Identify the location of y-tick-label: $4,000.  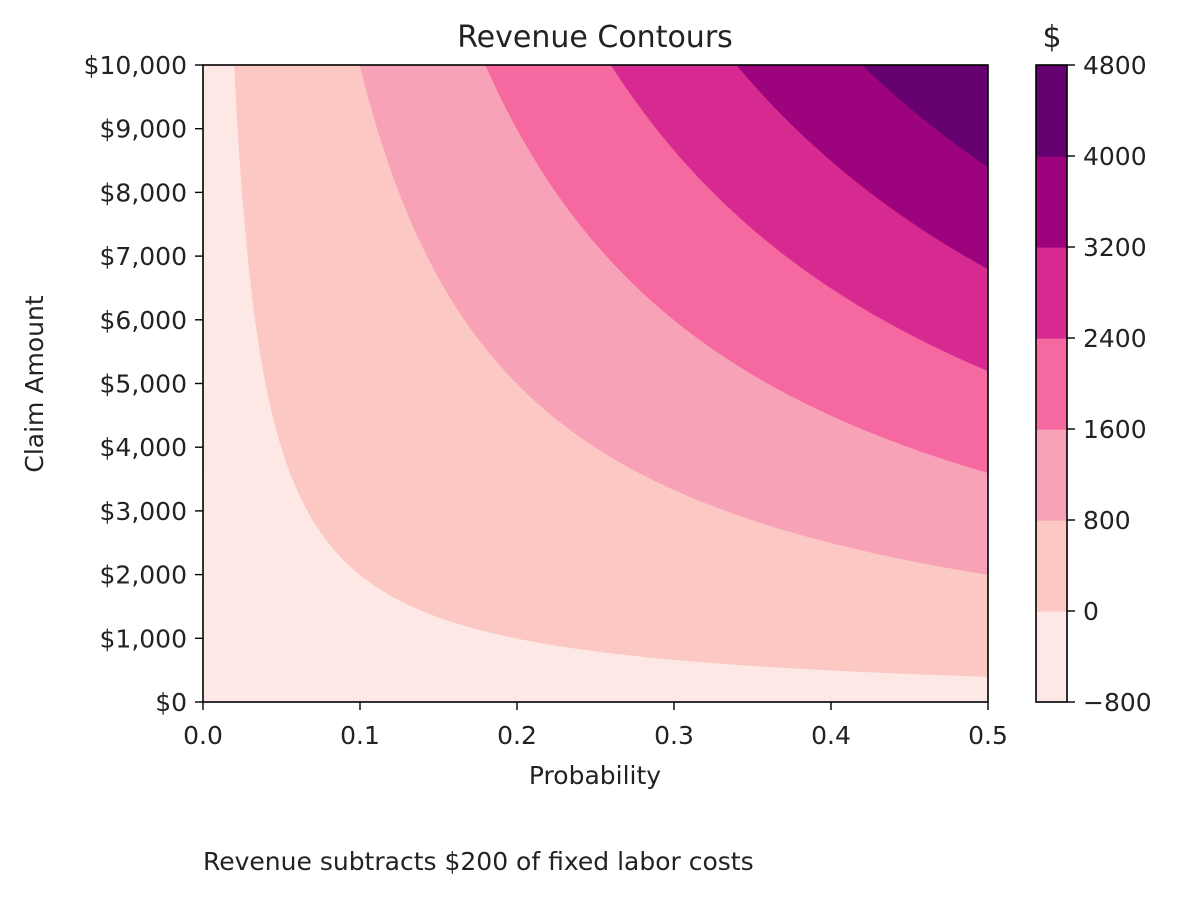
(143, 447).